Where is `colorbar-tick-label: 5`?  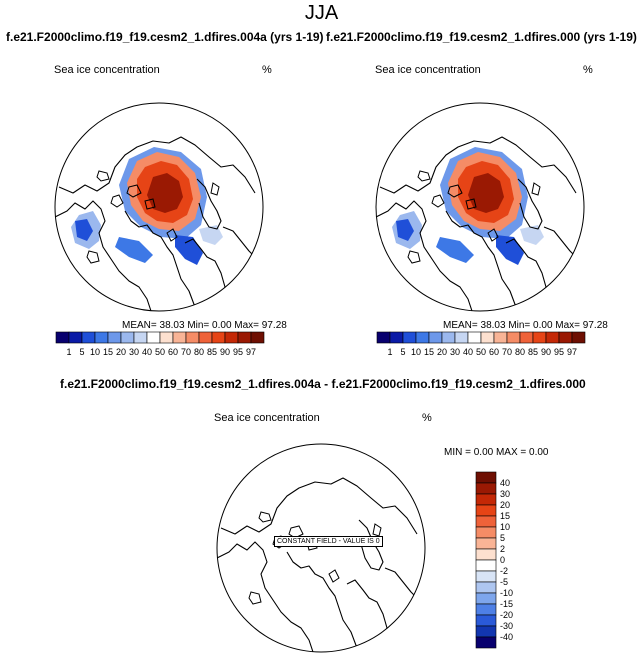 colorbar-tick-label: 5 is located at coordinates (81, 352).